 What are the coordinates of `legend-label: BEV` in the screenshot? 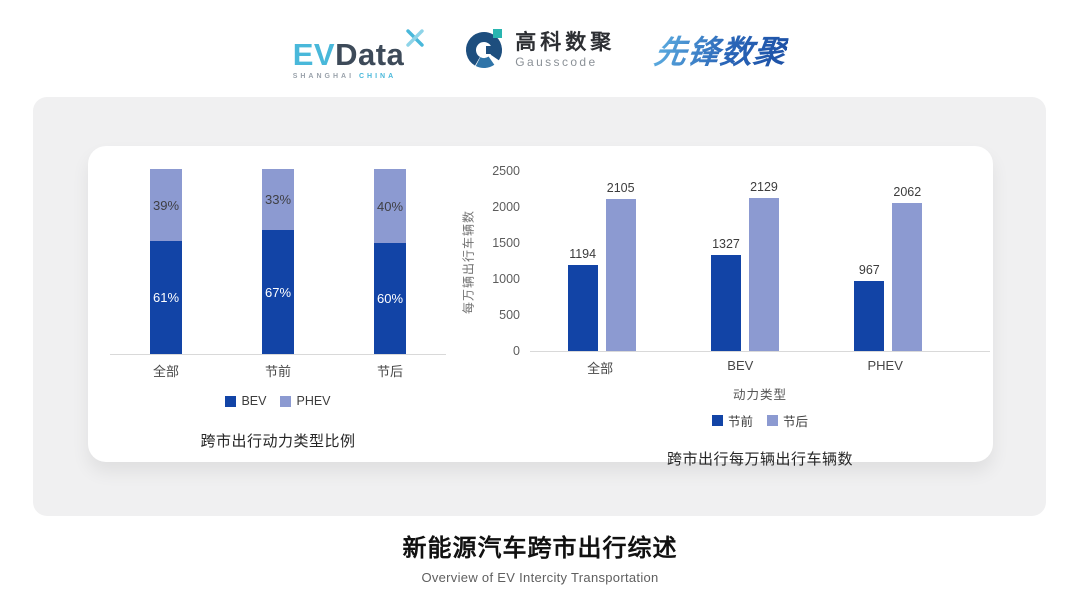 It's located at (254, 401).